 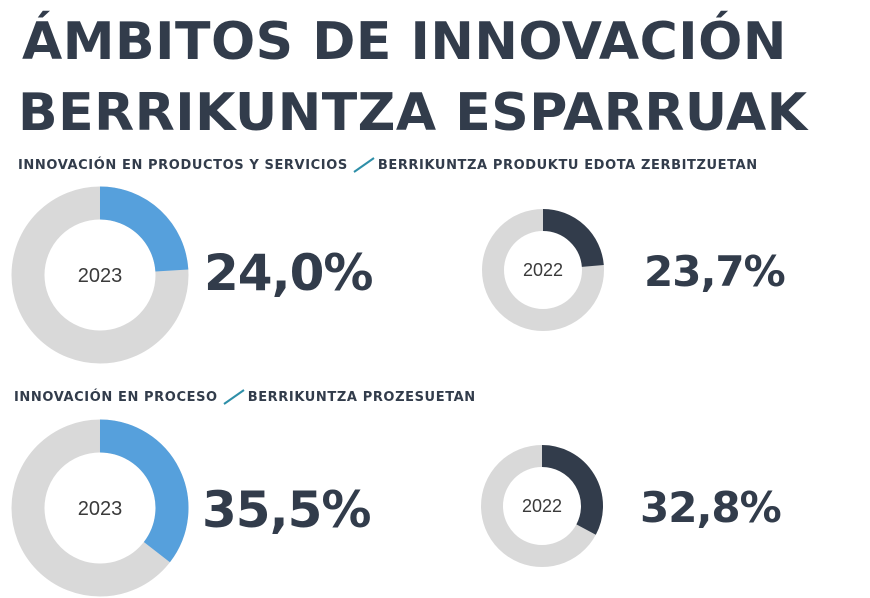 I want to click on value-label-process-2022: 32,8%, so click(x=711, y=507).